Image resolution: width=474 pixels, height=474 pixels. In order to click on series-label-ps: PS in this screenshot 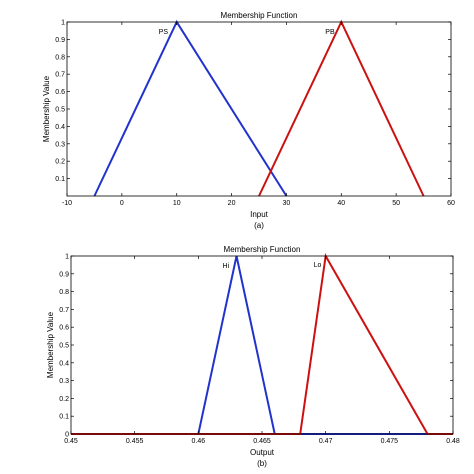, I will do `click(164, 32)`.